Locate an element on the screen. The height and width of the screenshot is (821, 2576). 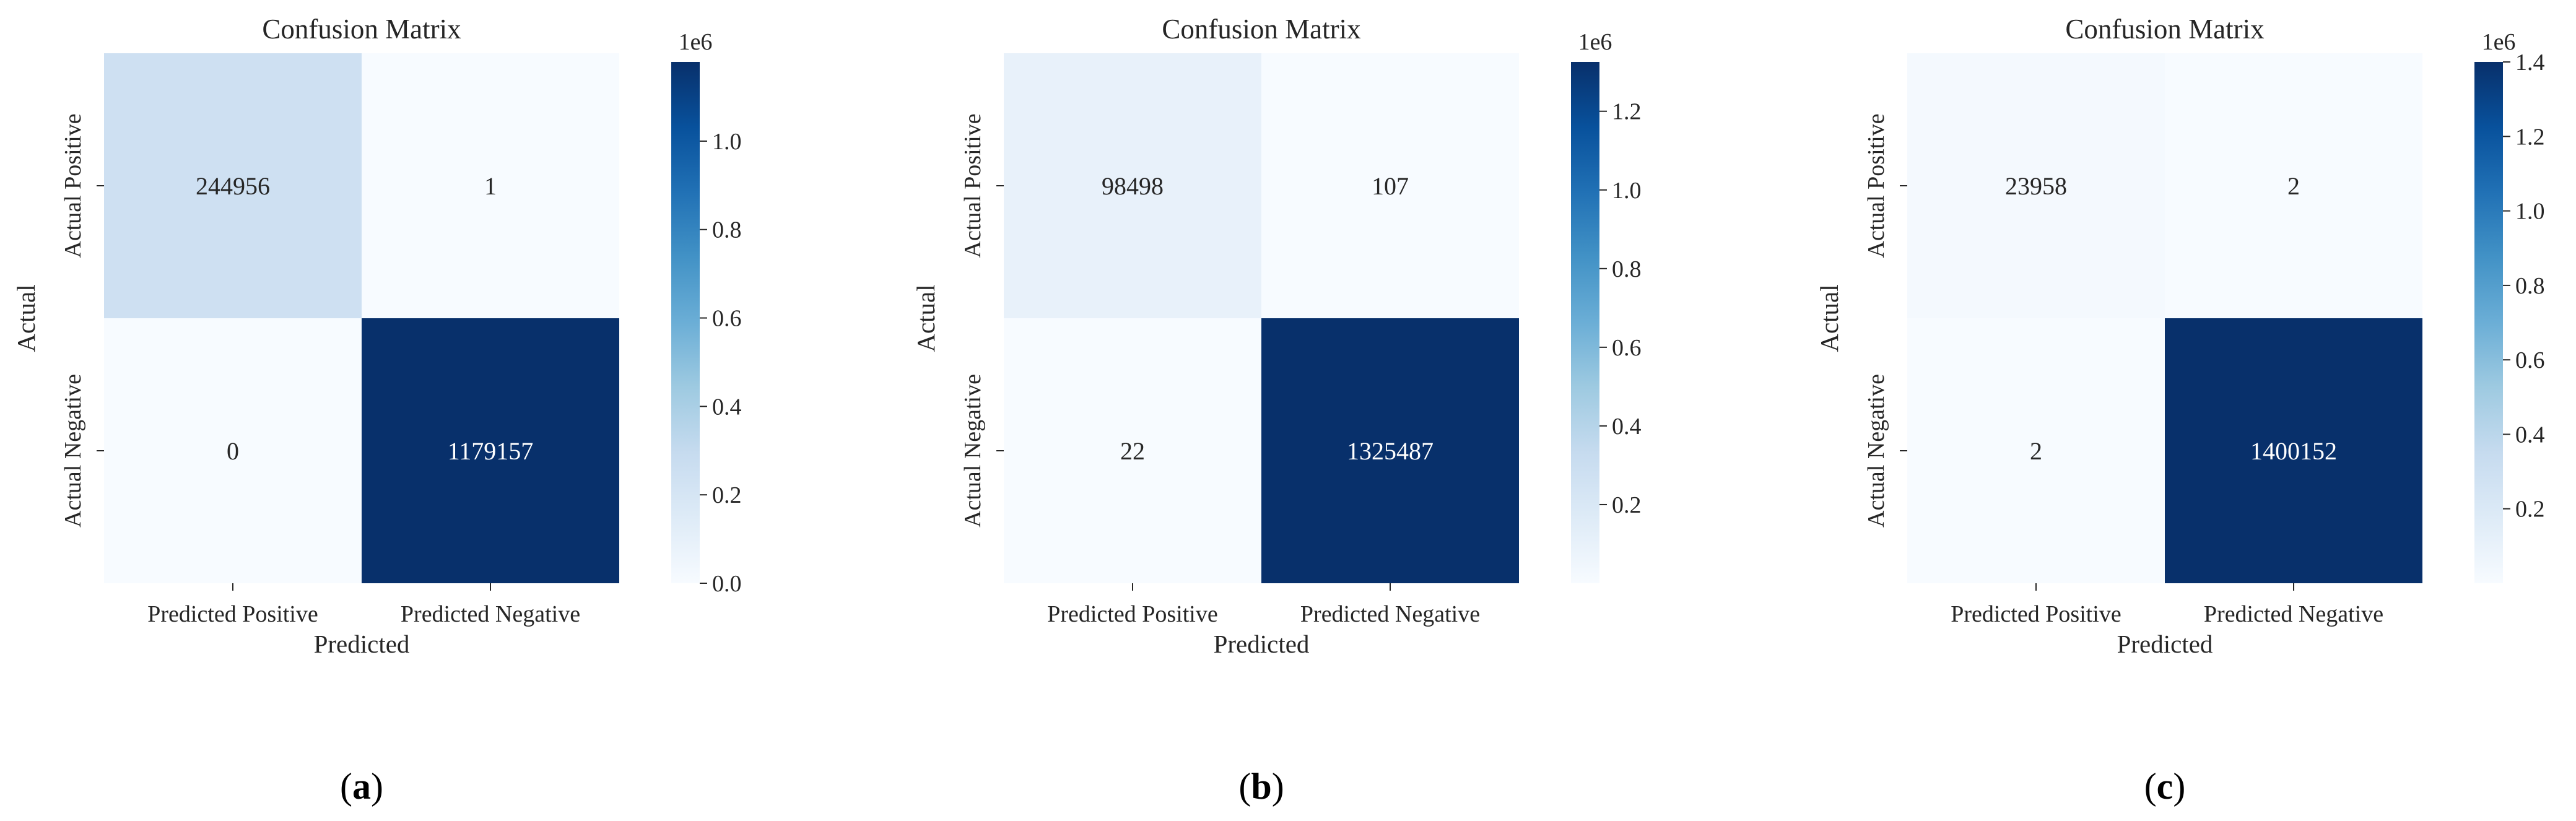
subfigure-letter: b is located at coordinates (1261, 786).